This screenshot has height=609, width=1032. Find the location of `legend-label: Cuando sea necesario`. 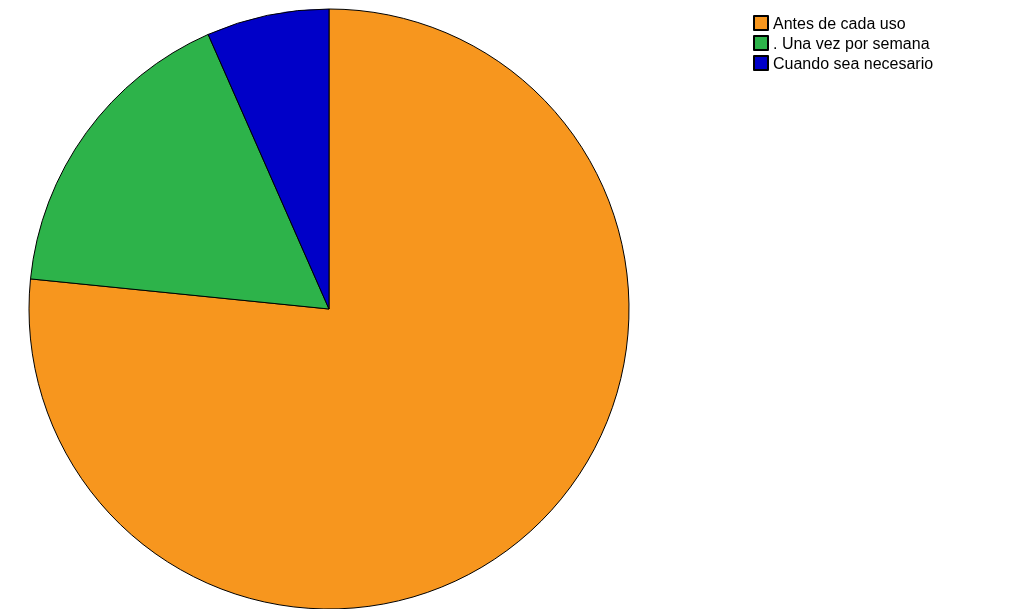

legend-label: Cuando sea necesario is located at coordinates (853, 63).